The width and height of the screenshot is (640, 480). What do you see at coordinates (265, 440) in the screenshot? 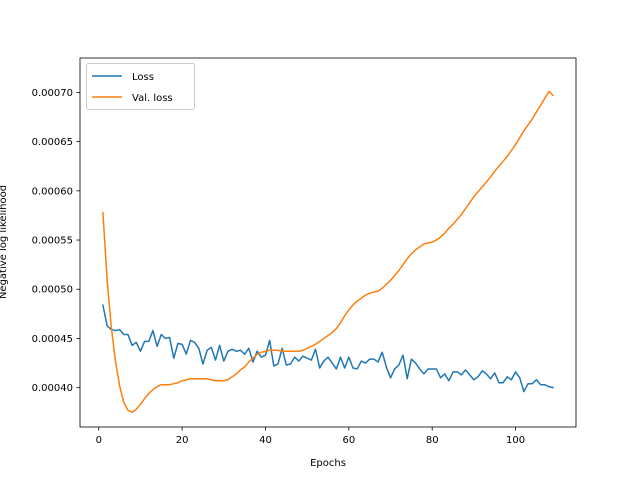
I see `x-tick-label: 40` at bounding box center [265, 440].